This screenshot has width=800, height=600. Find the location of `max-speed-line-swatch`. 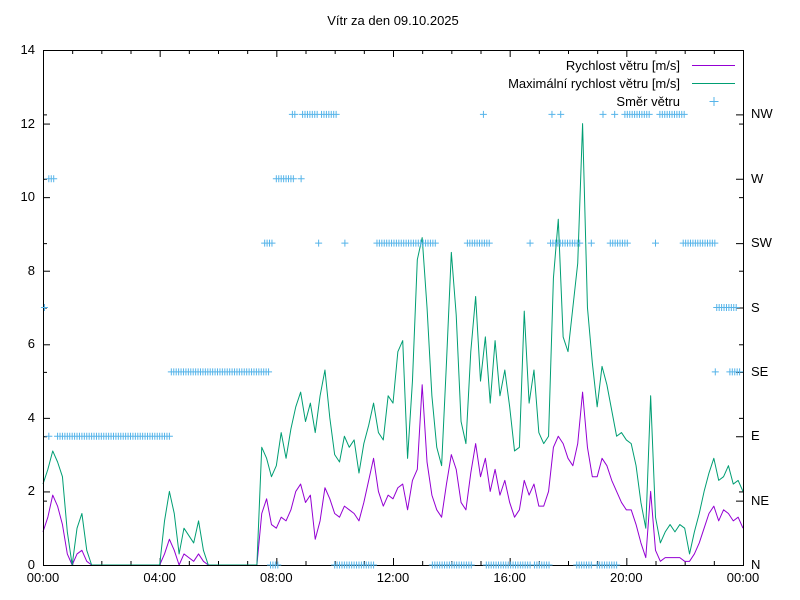

max-speed-line-swatch is located at coordinates (713, 83).